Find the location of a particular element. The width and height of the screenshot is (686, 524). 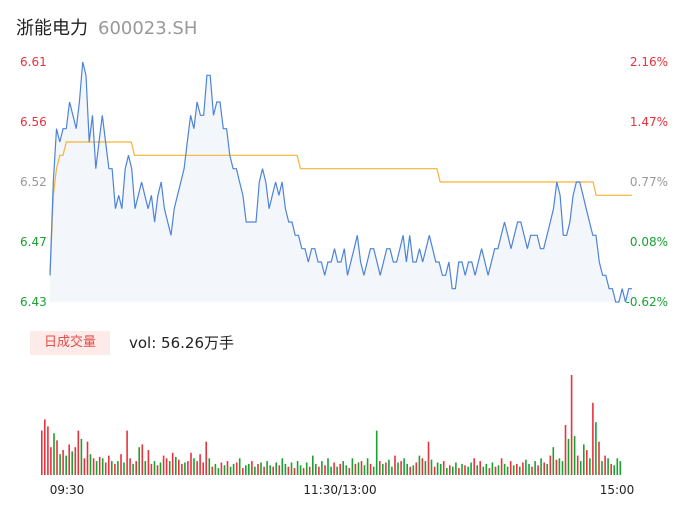

volume-value: 56.26万手 is located at coordinates (197, 343).